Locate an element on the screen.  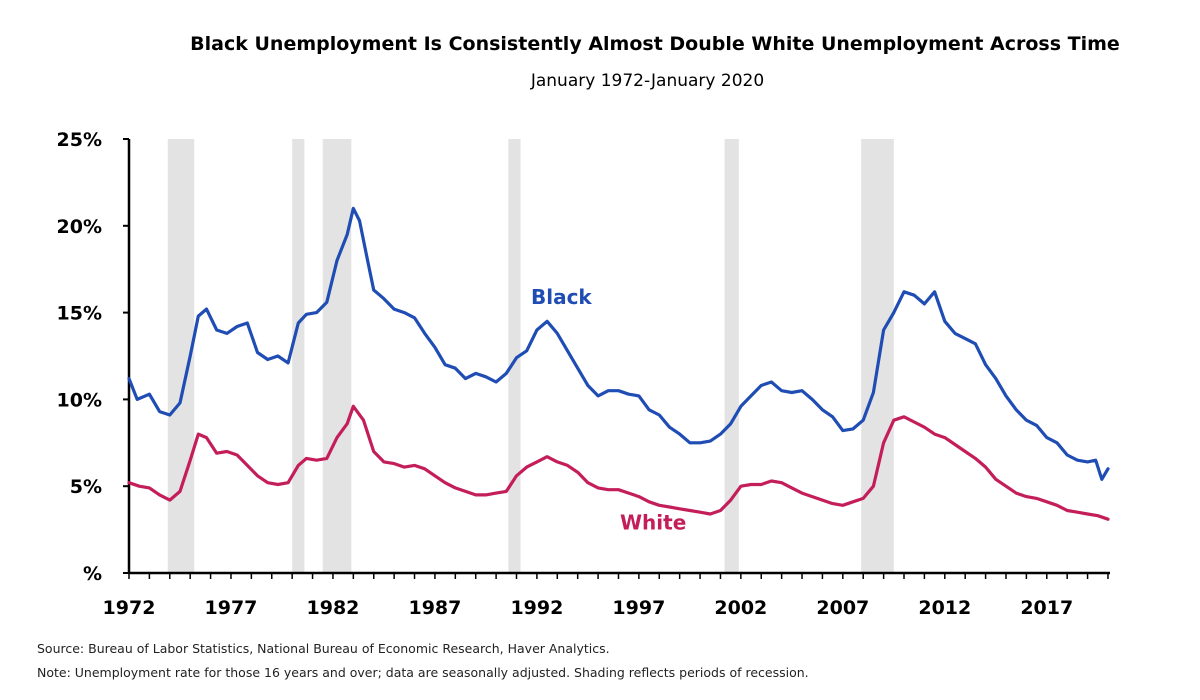
x-tick-label: 1992 is located at coordinates (536, 608).